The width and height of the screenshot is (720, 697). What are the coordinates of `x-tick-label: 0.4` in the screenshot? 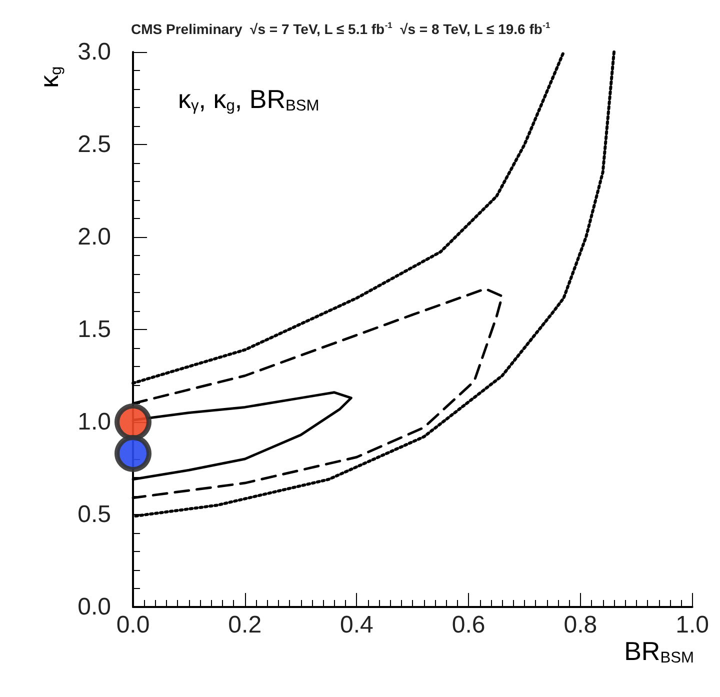 It's located at (357, 625).